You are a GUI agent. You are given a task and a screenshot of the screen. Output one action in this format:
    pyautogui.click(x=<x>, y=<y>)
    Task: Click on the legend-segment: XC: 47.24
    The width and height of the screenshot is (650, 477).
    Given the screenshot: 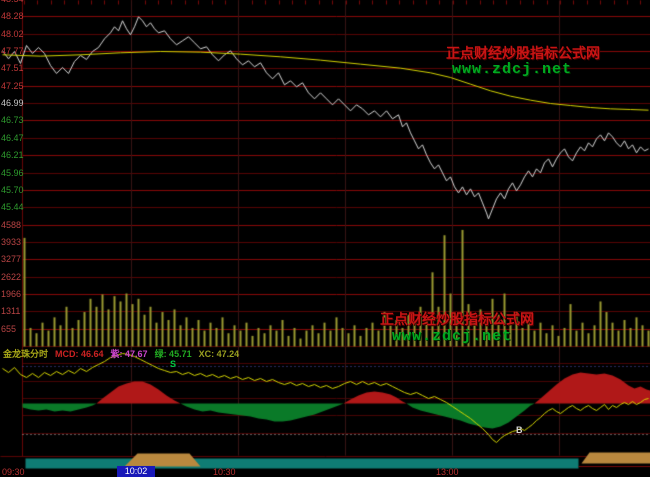 What is the action you would take?
    pyautogui.click(x=219, y=354)
    